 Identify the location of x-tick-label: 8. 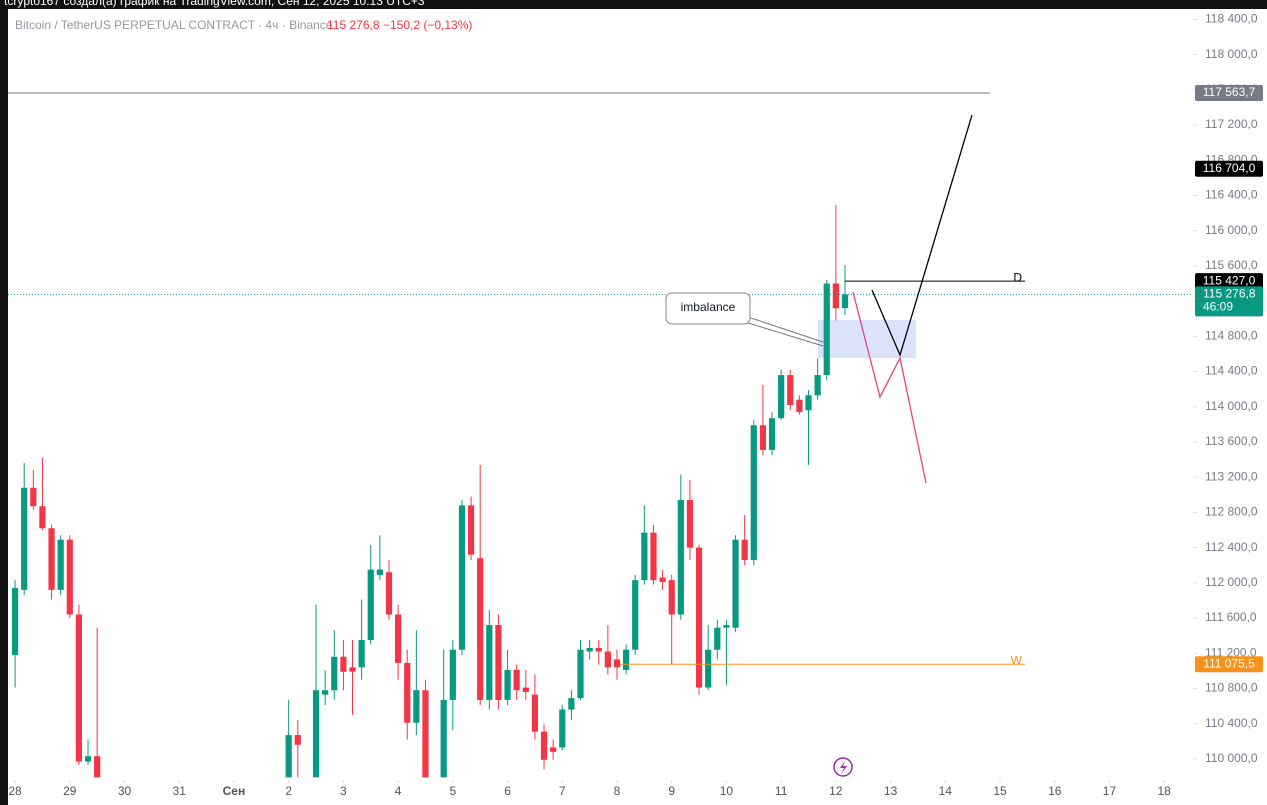
(617, 791).